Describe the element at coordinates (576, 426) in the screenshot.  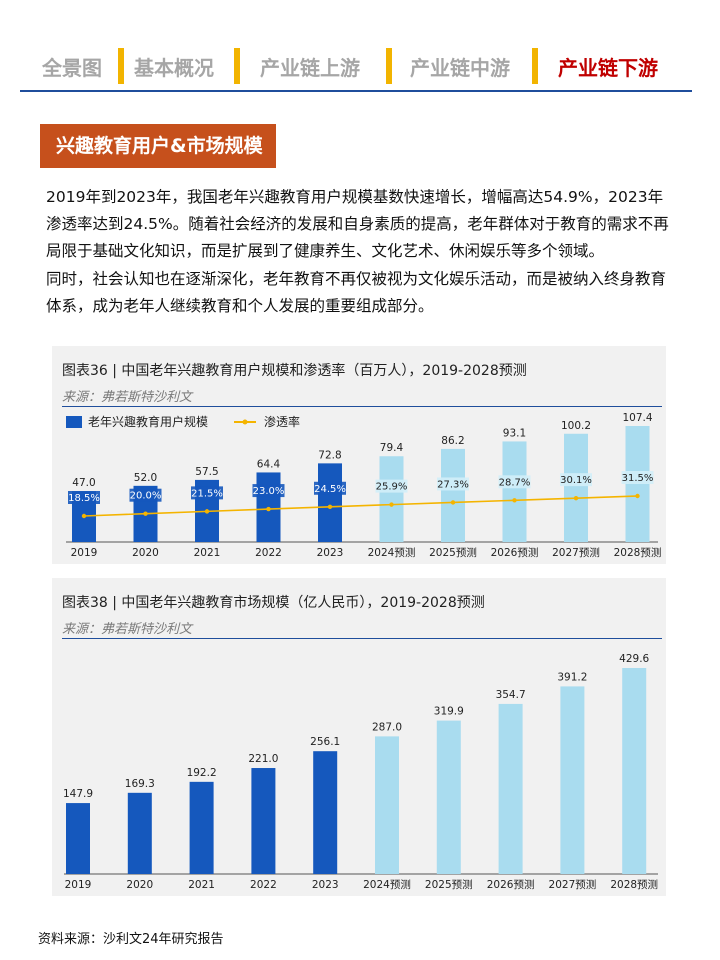
I see `bar-value-label: 100.2` at that location.